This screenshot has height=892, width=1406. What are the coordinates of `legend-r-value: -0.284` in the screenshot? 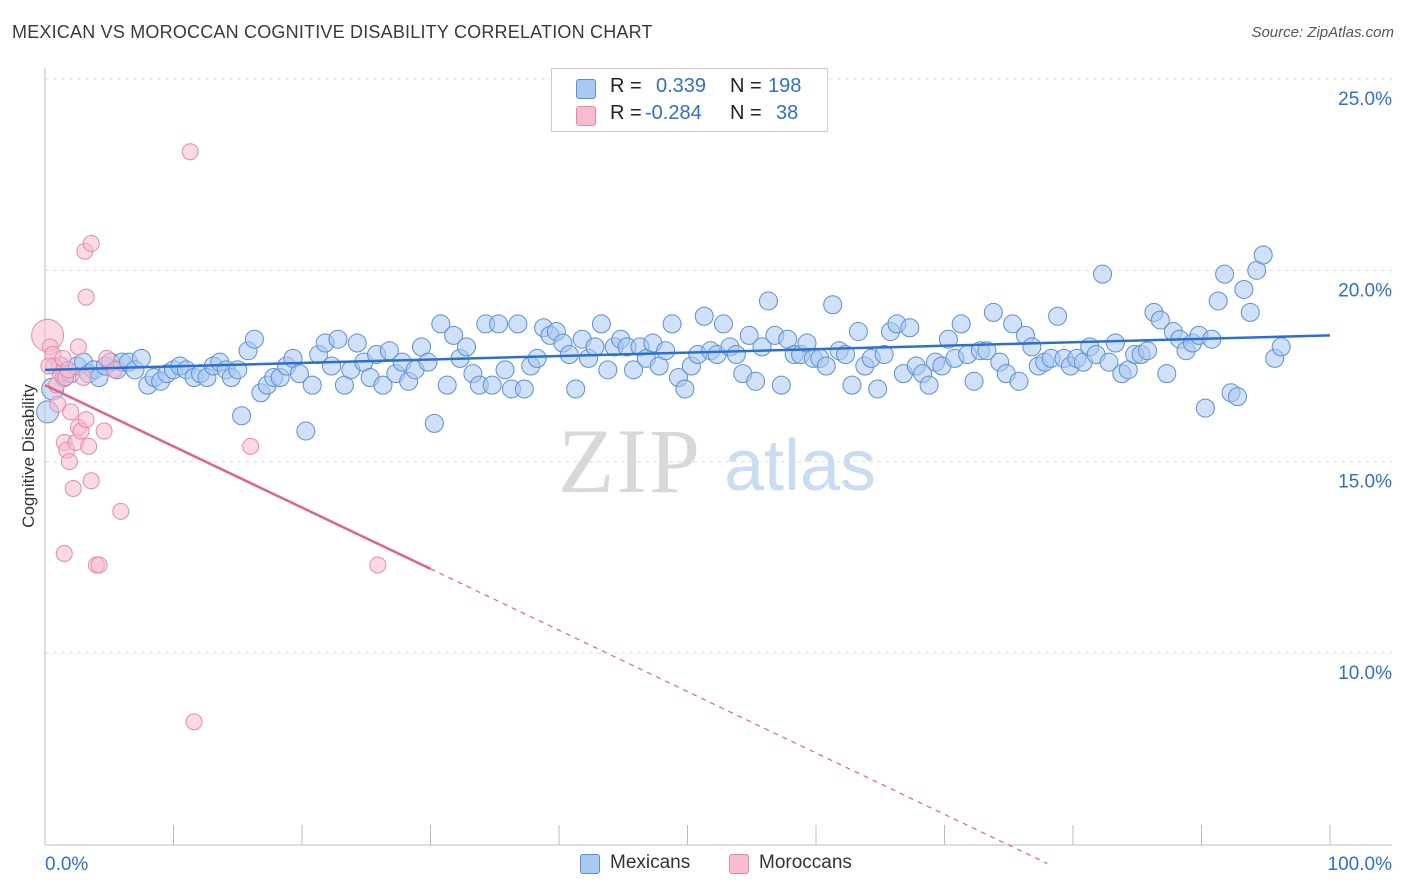 It's located at (673, 113).